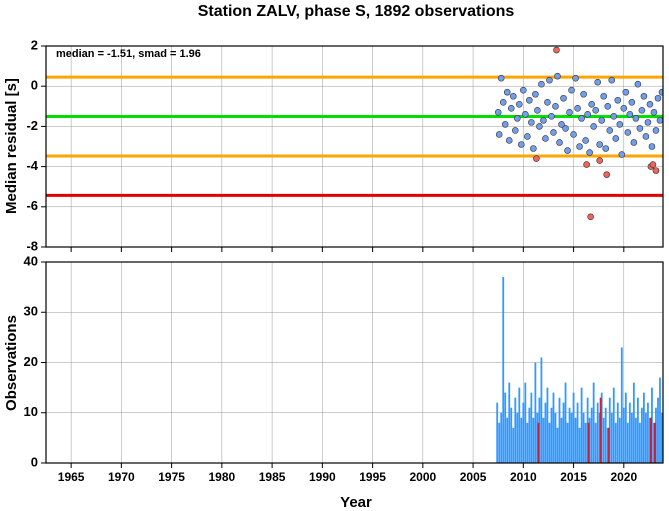 The height and width of the screenshot is (511, 669). Describe the element at coordinates (579, 370) in the screenshot. I see `marks` at that location.